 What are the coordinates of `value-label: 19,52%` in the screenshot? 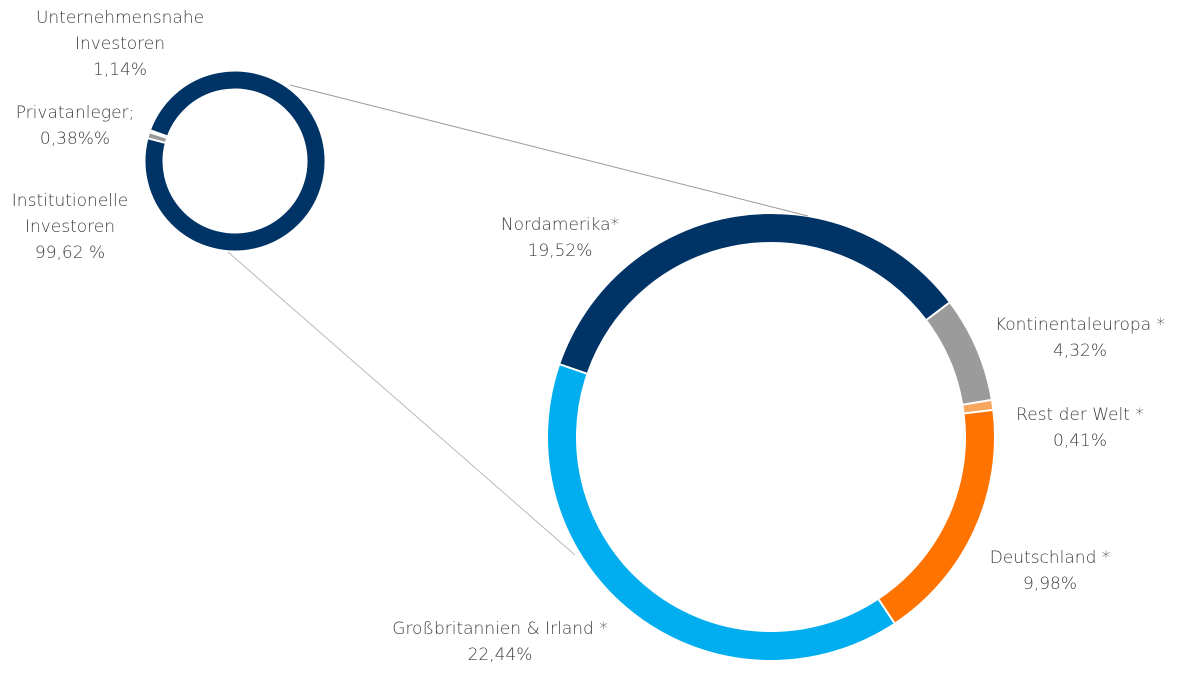 It's located at (560, 251).